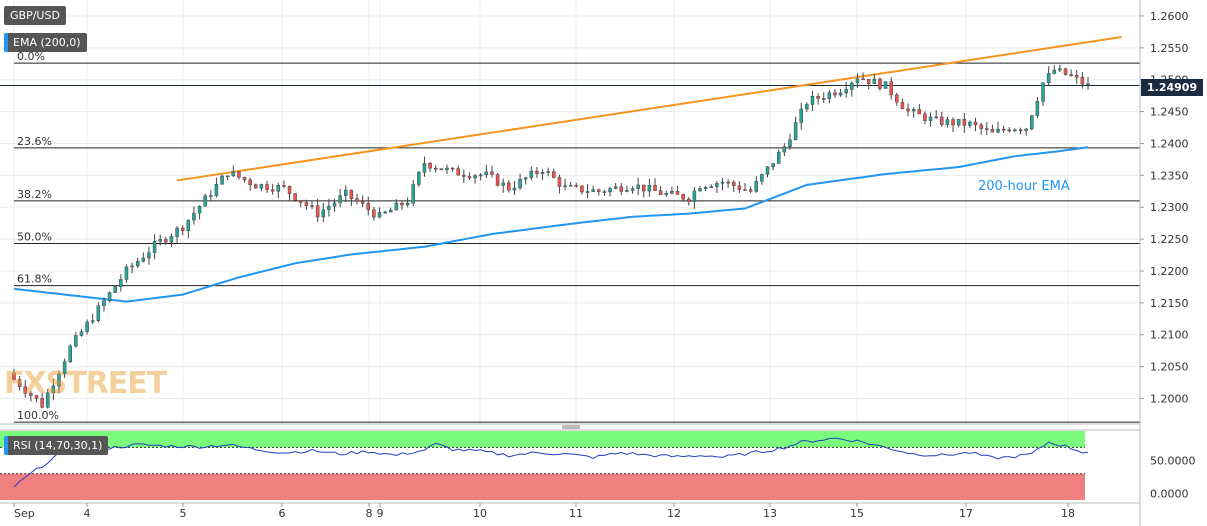  I want to click on ema-annotation: 200-hour EMA, so click(1024, 186).